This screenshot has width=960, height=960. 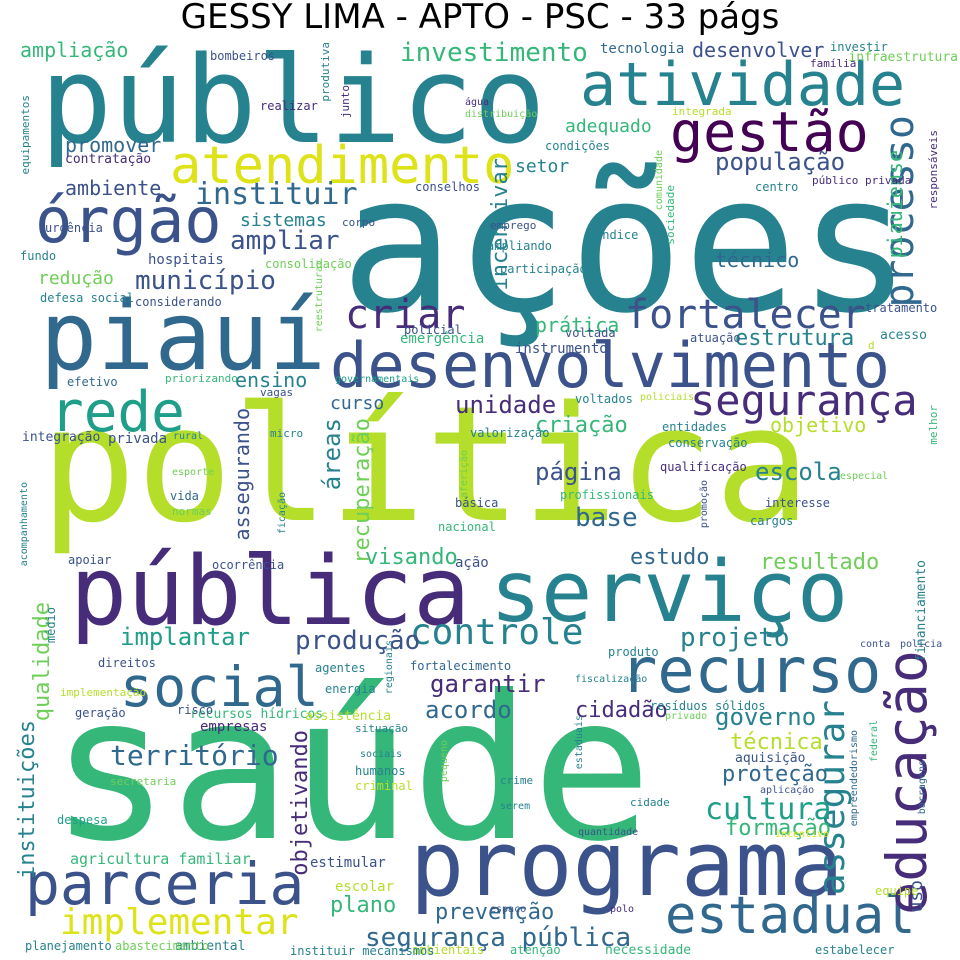 I want to click on word-espaco: espaço, so click(x=508, y=909).